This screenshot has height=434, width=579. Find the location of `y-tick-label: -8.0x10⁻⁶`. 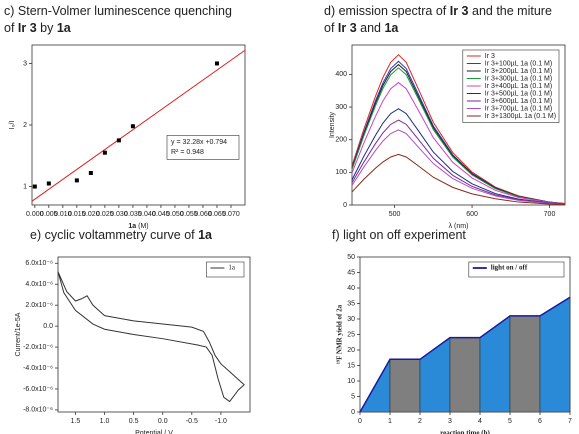

y-tick-label: -8.0x10⁻⁶ is located at coordinates (38, 410).